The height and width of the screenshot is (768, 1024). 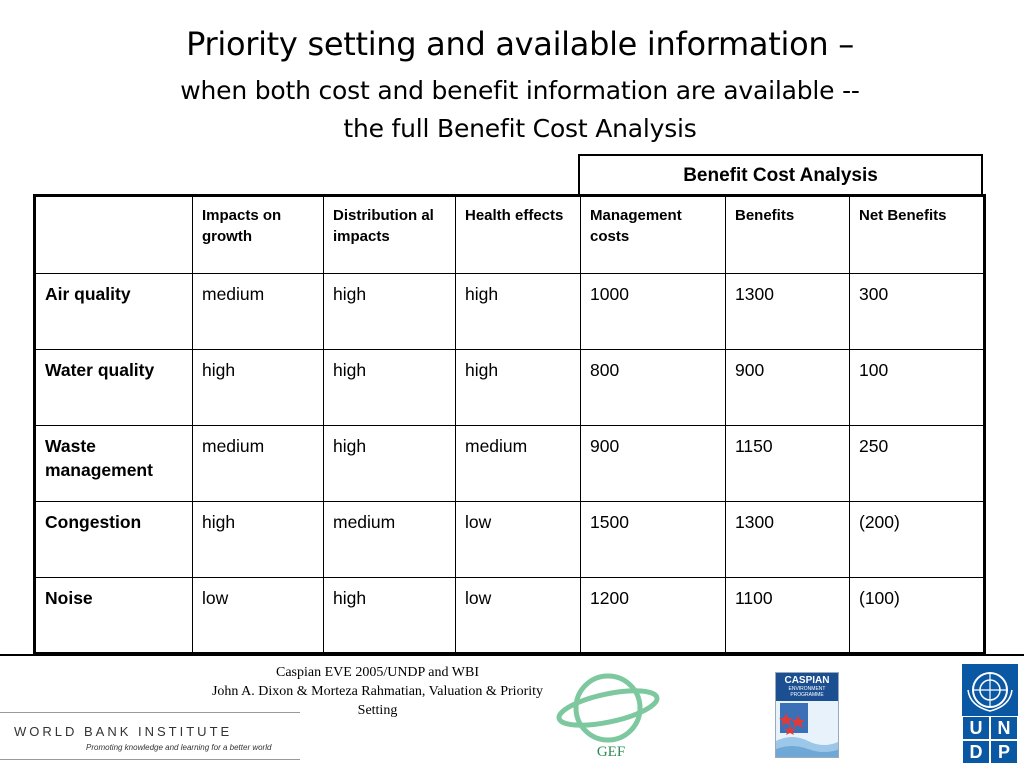 What do you see at coordinates (123, 731) in the screenshot?
I see `wbi-name: WORLD BANK INSTITUTE` at bounding box center [123, 731].